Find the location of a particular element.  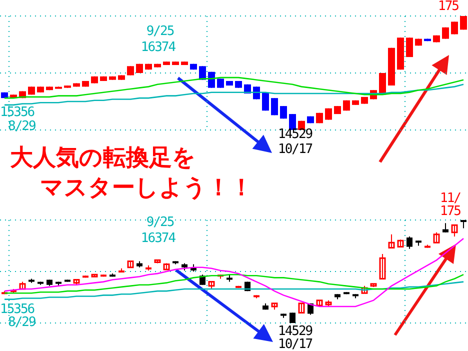

text: マスターしよう！！ is located at coordinates (146, 188).